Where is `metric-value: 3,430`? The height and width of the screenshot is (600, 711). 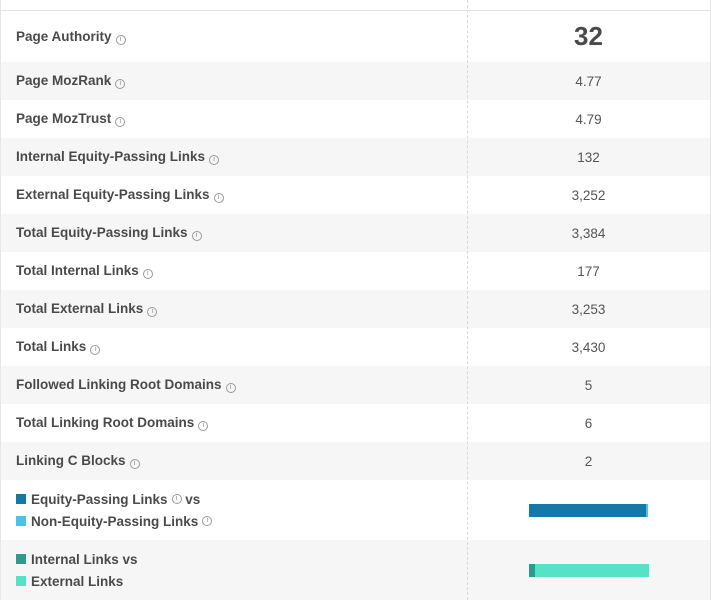
metric-value: 3,430 is located at coordinates (588, 347).